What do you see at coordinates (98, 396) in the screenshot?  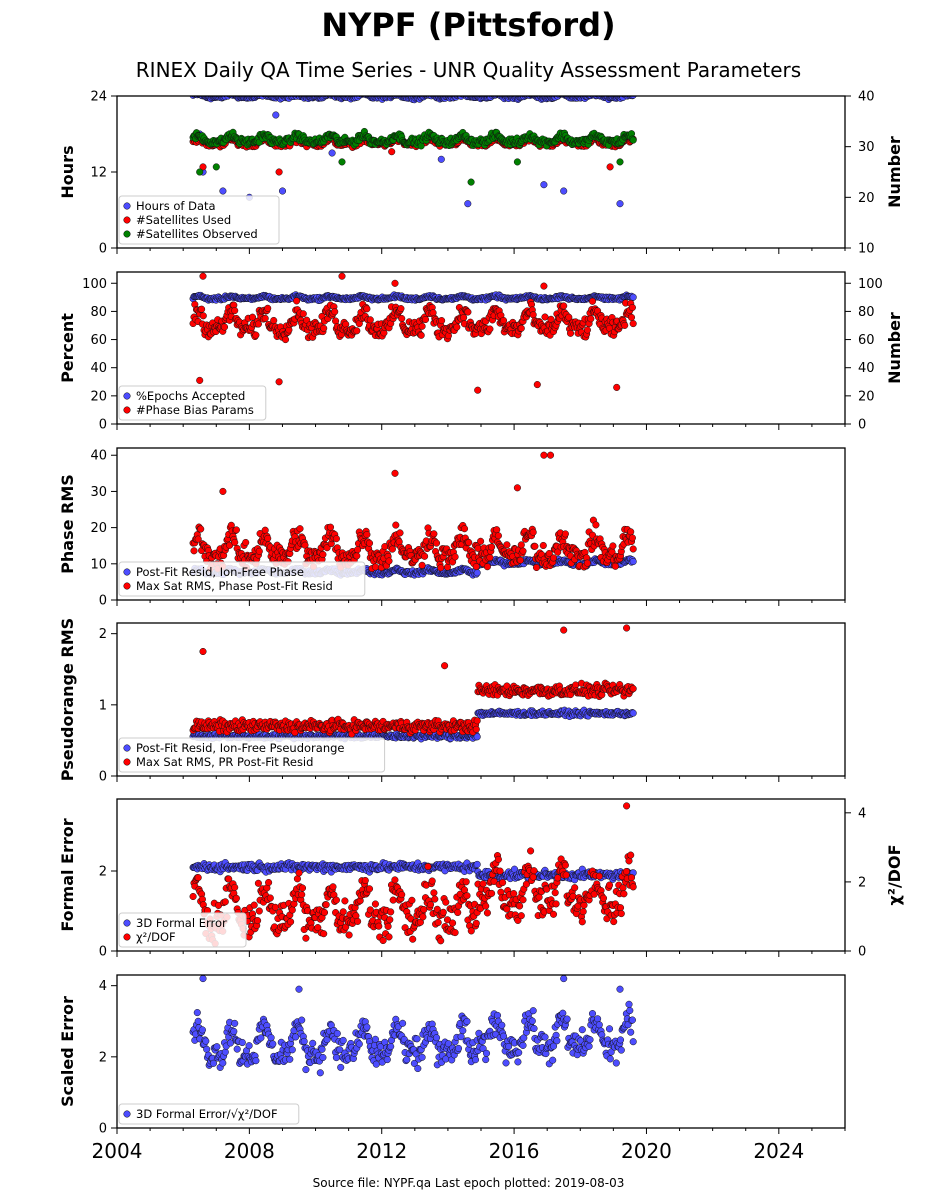 I see `y-tick-label: 20` at bounding box center [98, 396].